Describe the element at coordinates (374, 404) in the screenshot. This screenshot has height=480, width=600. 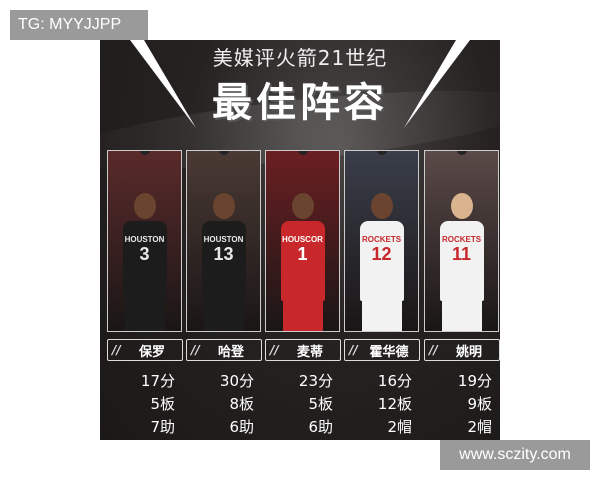
I see `player-stats: 16分 12板 2帽` at that location.